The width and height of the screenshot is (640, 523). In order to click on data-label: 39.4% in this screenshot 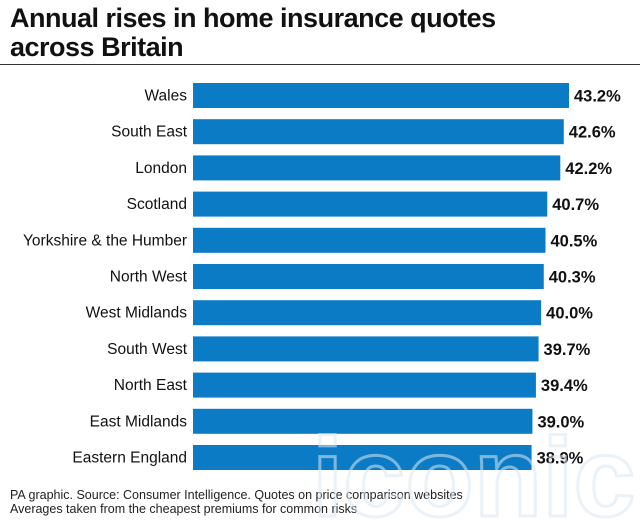, I will do `click(564, 386)`.